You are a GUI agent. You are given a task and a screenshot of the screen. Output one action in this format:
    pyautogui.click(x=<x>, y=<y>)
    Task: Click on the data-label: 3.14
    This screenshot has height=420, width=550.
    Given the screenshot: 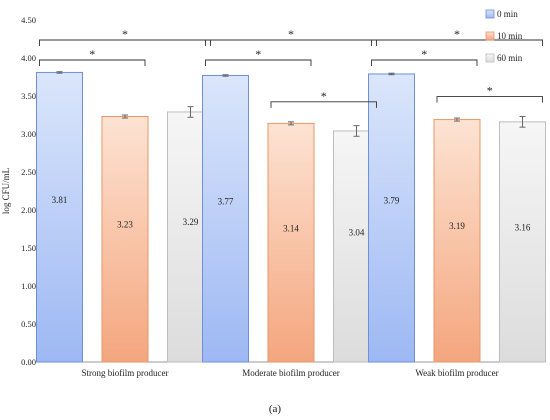 What is the action you would take?
    pyautogui.click(x=291, y=228)
    